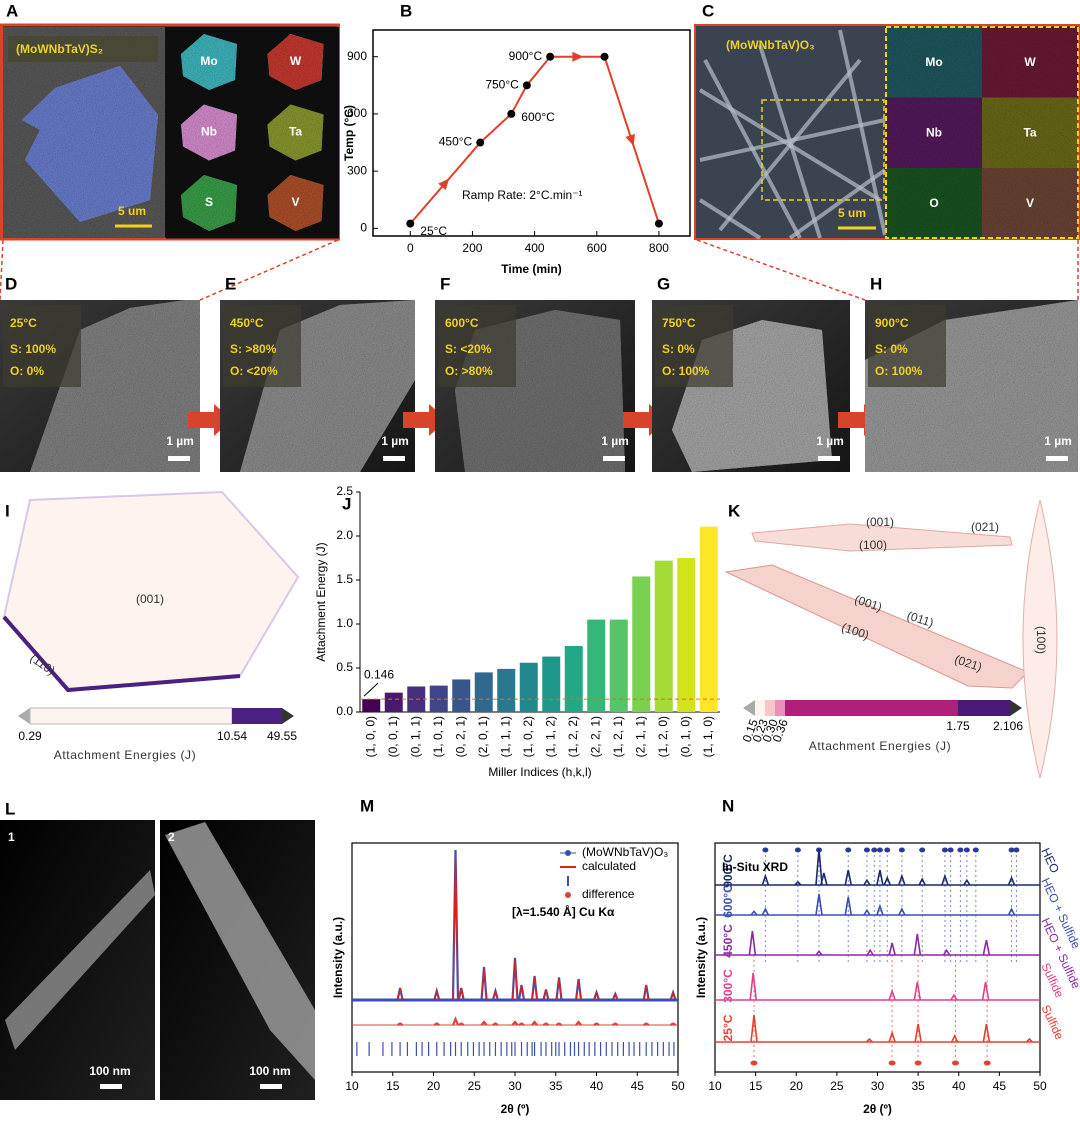 Image resolution: width=1080 pixels, height=1122 pixels. What do you see at coordinates (357, 170) in the screenshot?
I see `y-tick-label: 300` at bounding box center [357, 170].